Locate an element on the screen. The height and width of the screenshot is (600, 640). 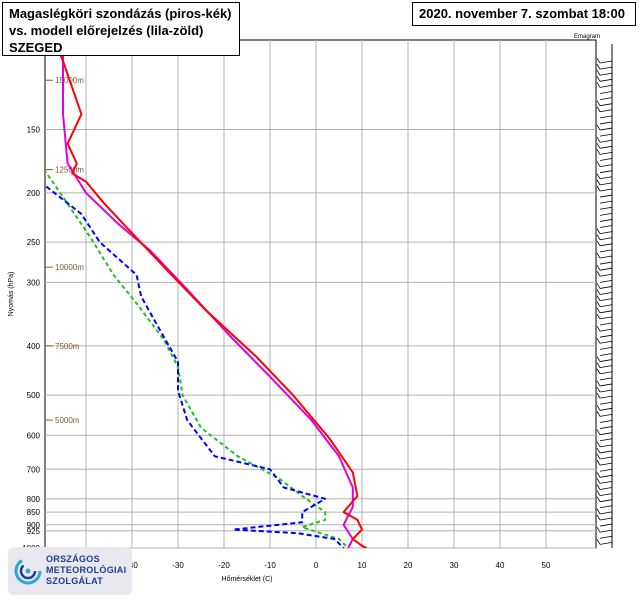
station-name: SZEGED is located at coordinates (36, 47).